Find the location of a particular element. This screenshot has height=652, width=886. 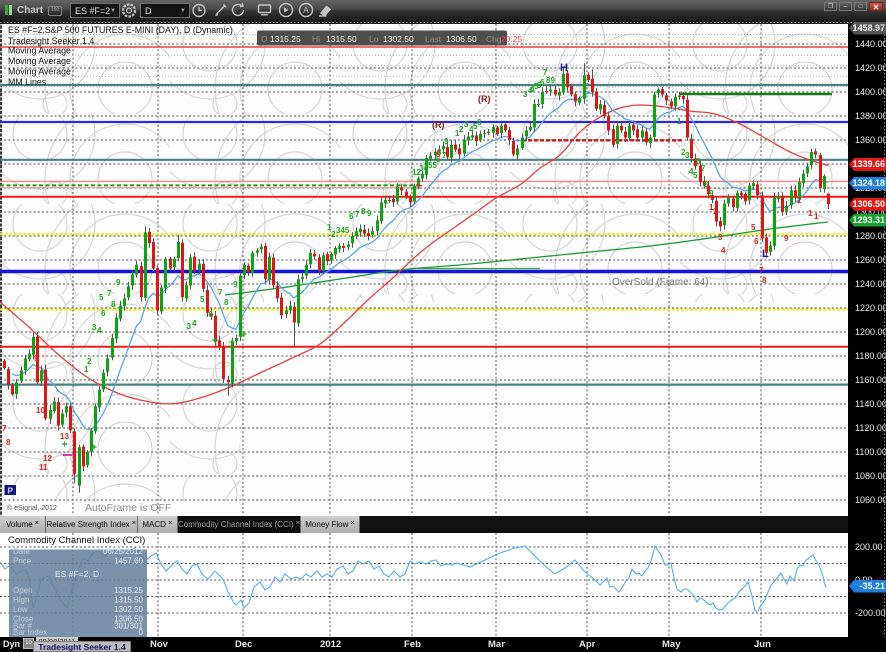

svg-text: L is located at coordinates (765, 254).